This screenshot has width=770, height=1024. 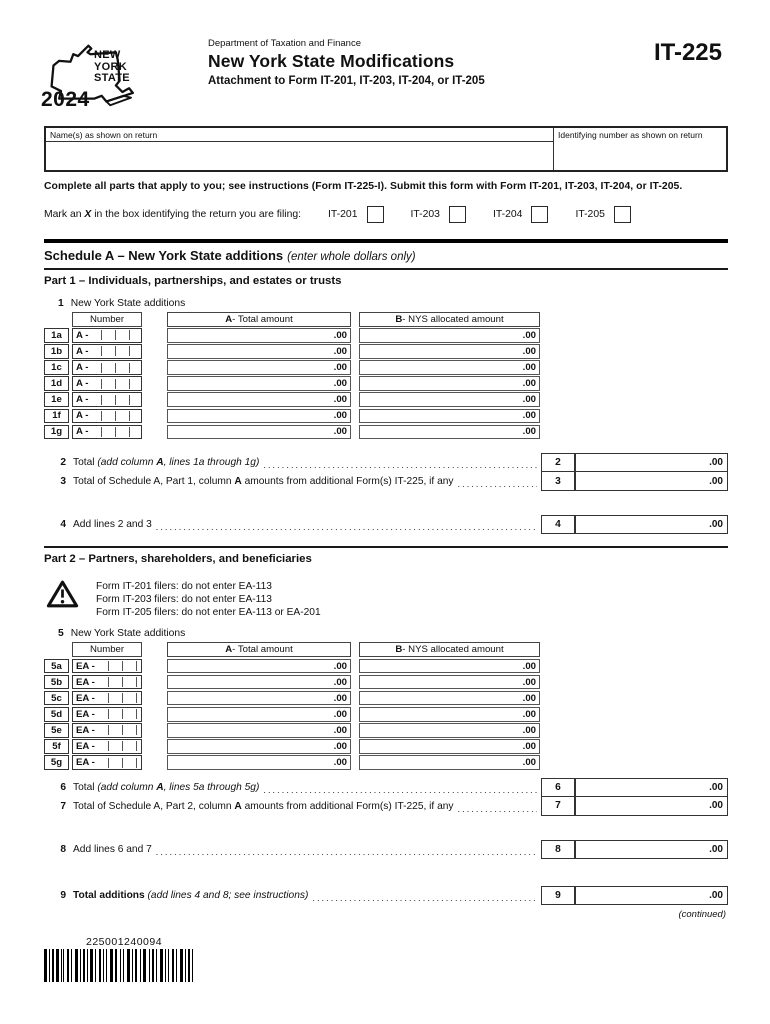 I want to click on line-number-box: 9, so click(x=558, y=895).